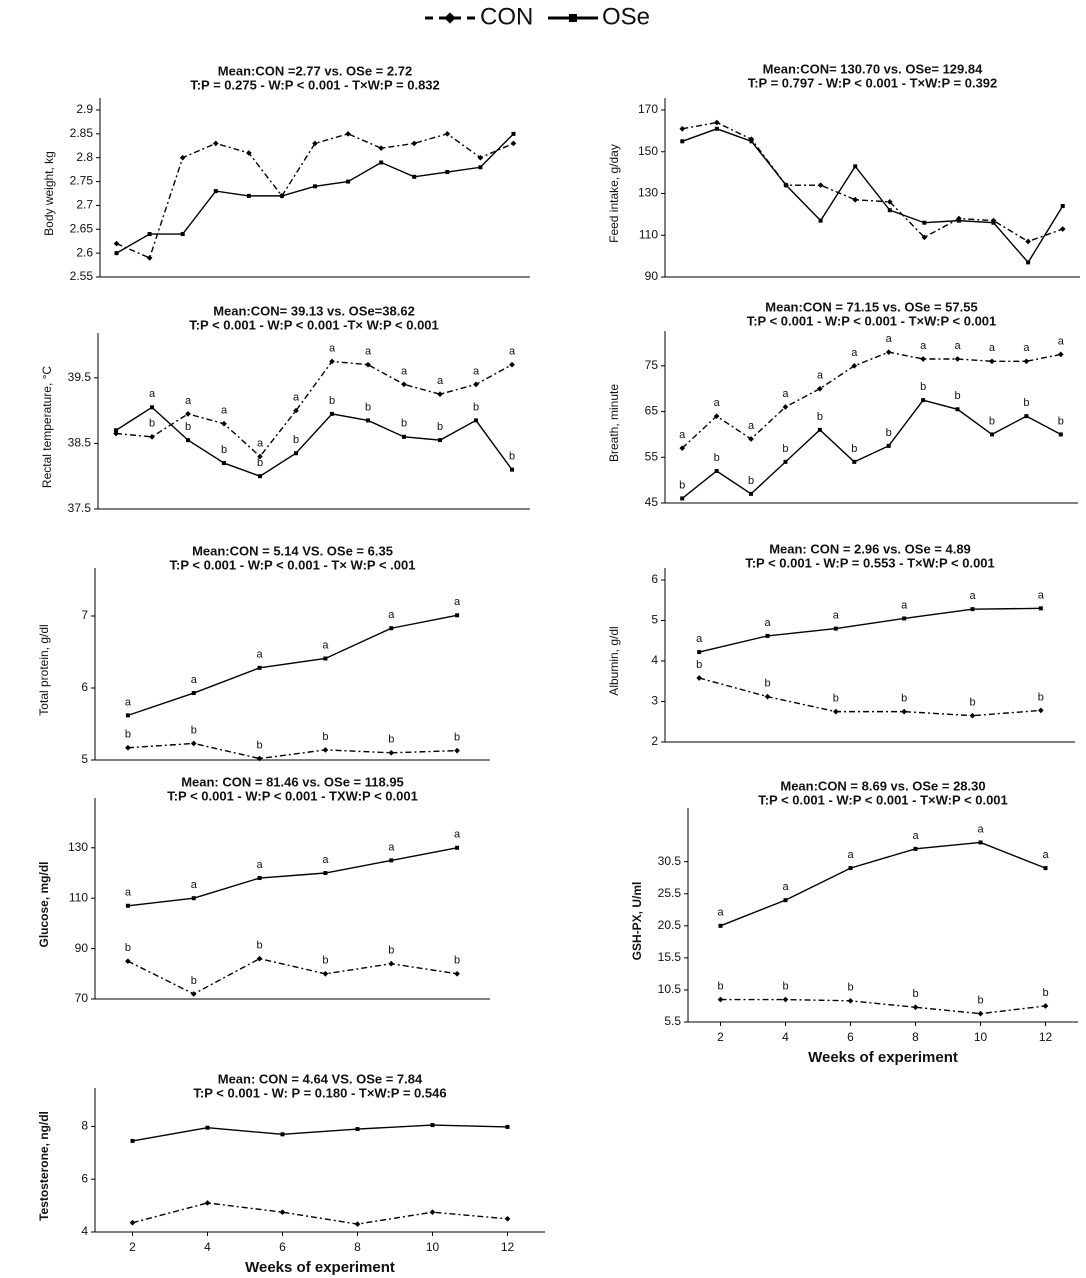  What do you see at coordinates (82, 181) in the screenshot?
I see `y-tick-label: 2.75` at bounding box center [82, 181].